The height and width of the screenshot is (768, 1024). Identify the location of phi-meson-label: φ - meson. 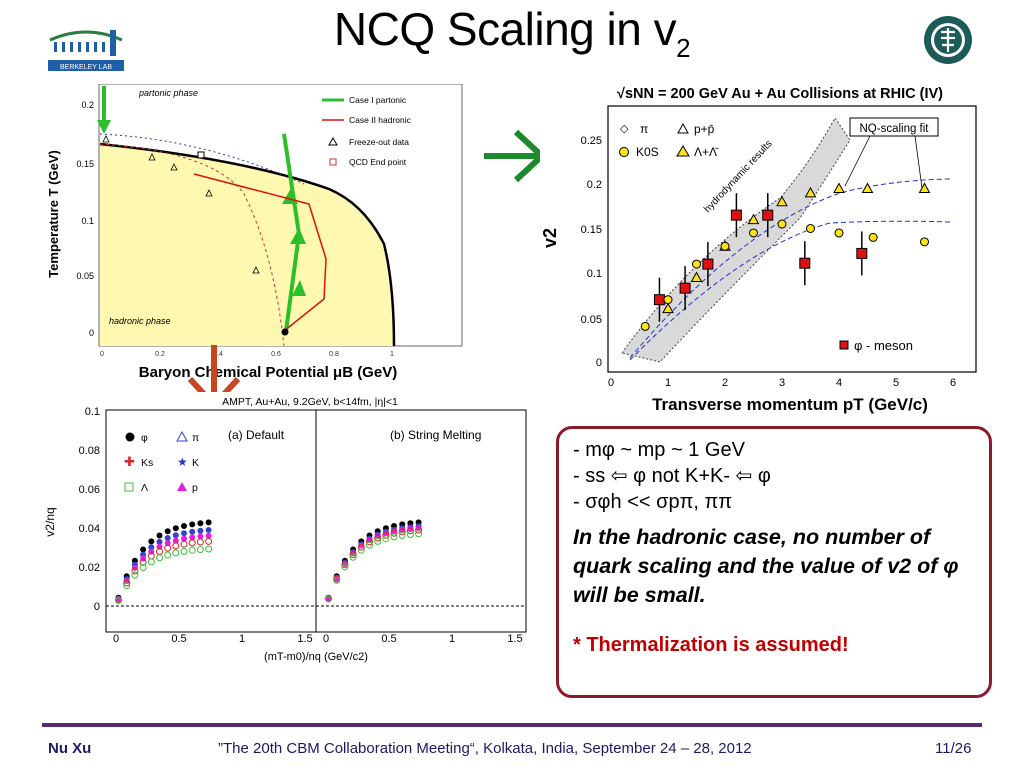
(883, 345).